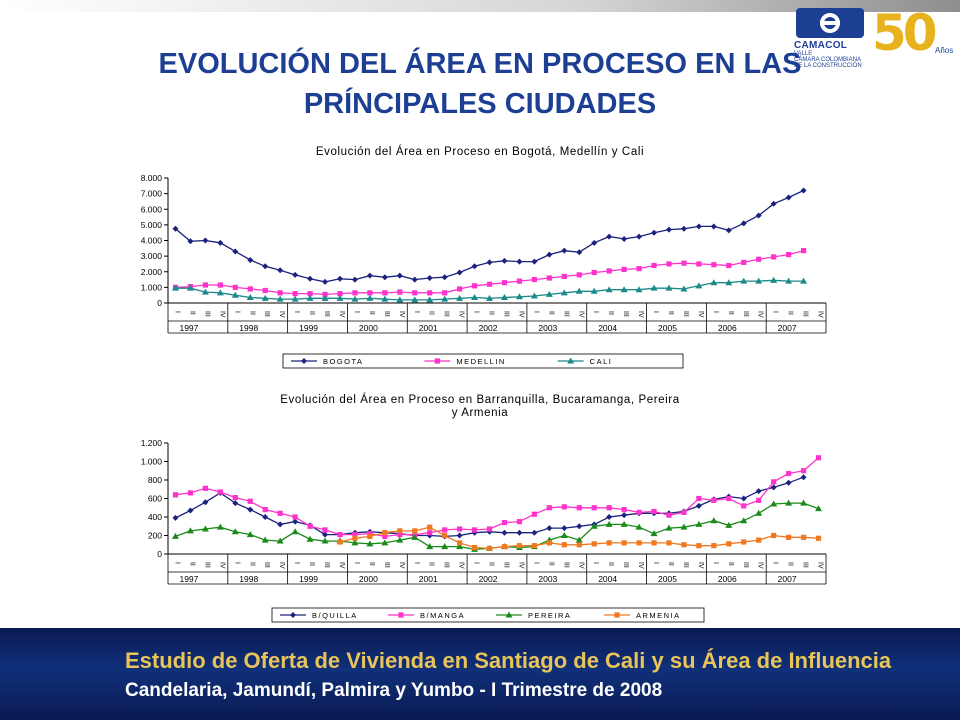 This screenshot has height=720, width=960. I want to click on chart1-y-tick-label: 5.000, so click(152, 225).